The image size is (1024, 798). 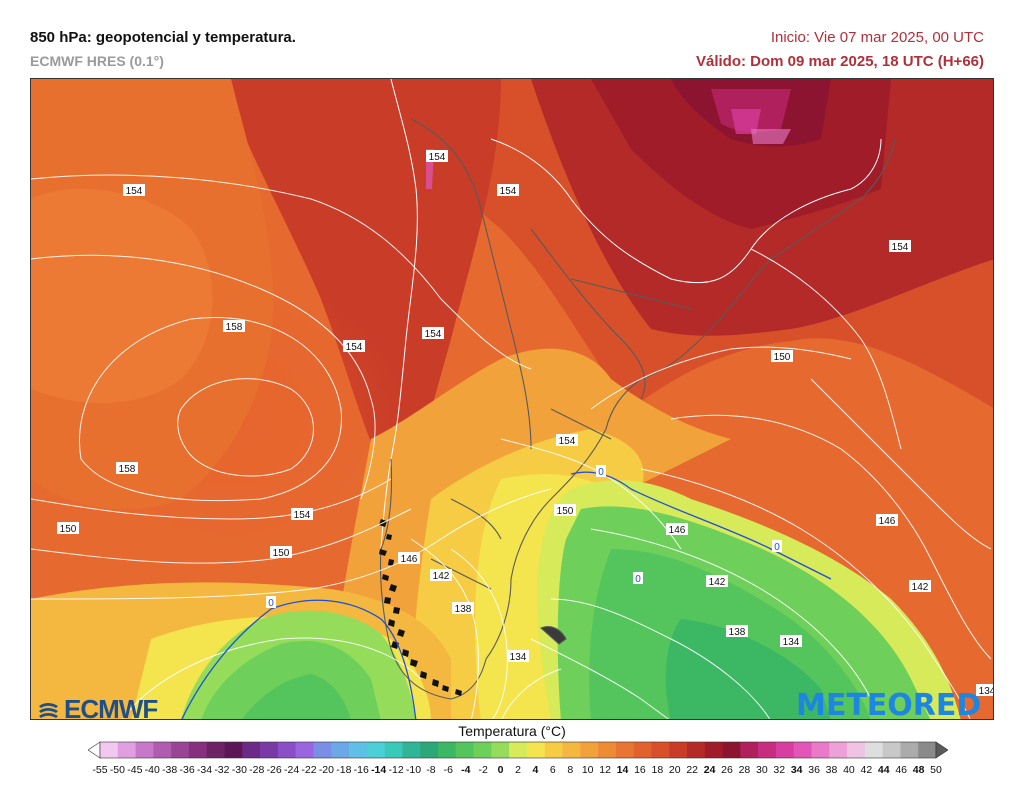 I want to click on legend-tick-label: 50, so click(x=936, y=770).